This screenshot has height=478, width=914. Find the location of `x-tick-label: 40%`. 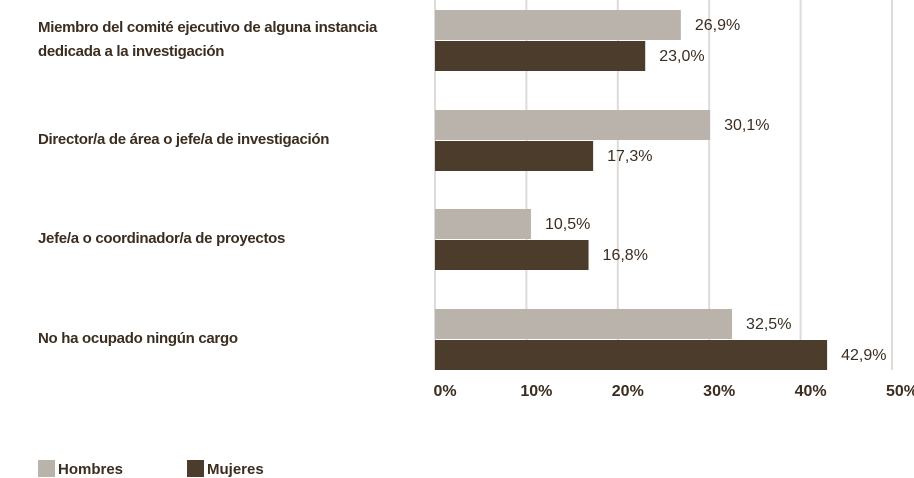

x-tick-label: 40% is located at coordinates (811, 391).